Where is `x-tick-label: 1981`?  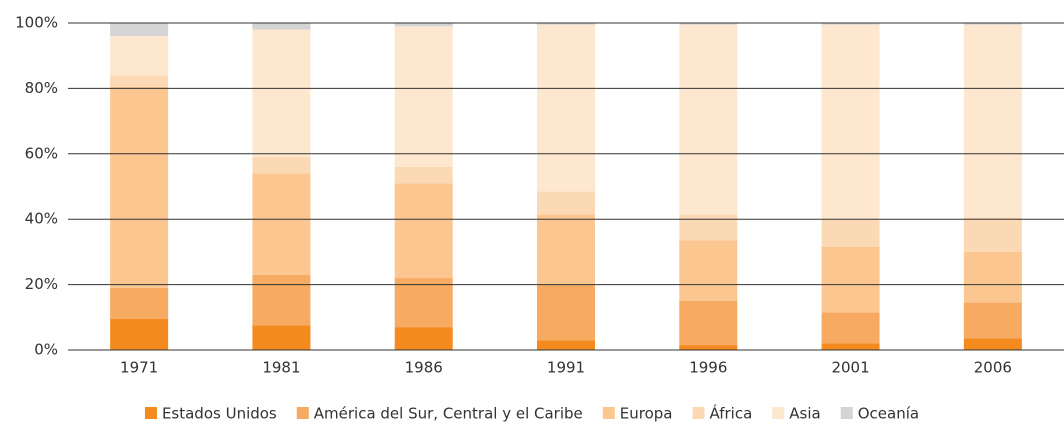
x-tick-label: 1981 is located at coordinates (281, 368).